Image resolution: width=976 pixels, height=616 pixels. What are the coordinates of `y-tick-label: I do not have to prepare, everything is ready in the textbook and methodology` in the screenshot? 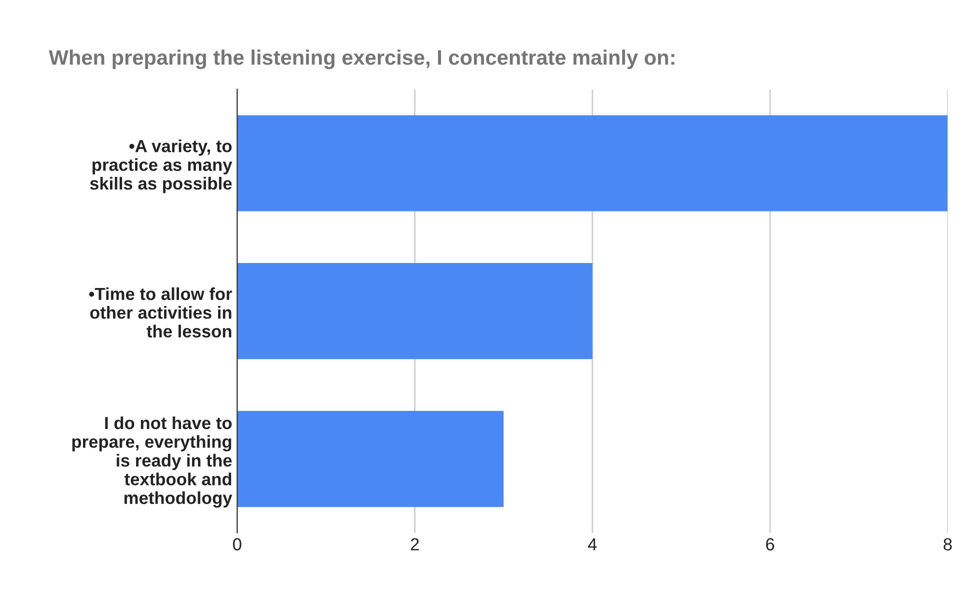 It's located at (152, 462).